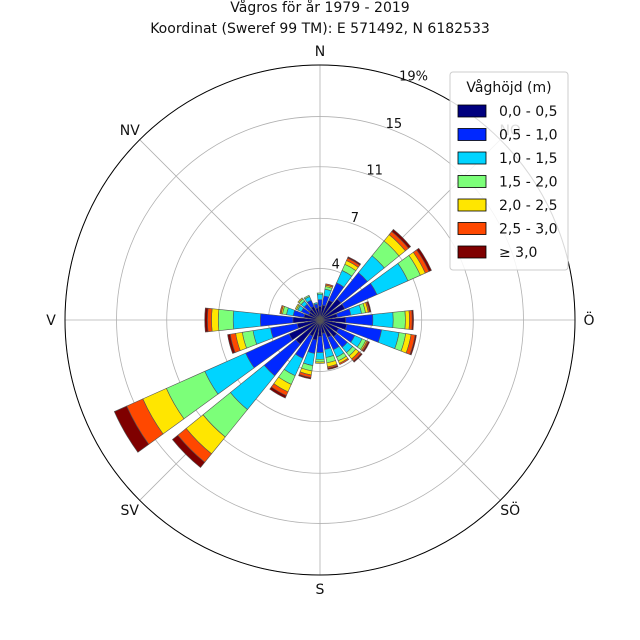 Image resolution: width=640 pixels, height=640 pixels. What do you see at coordinates (413, 76) in the screenshot?
I see `radial-tick-label: 19%` at bounding box center [413, 76].